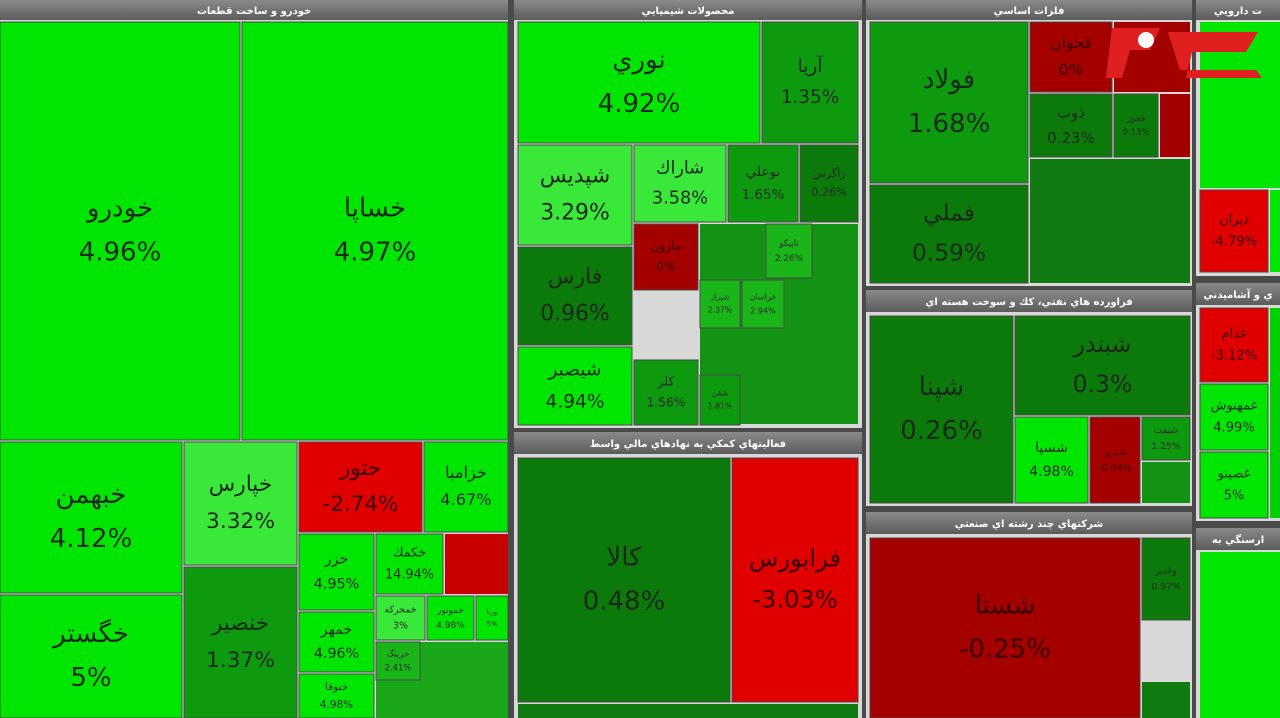 This screenshot has width=1280, height=718. Describe the element at coordinates (375, 208) in the screenshot. I see `tile-name: خساپا` at that location.